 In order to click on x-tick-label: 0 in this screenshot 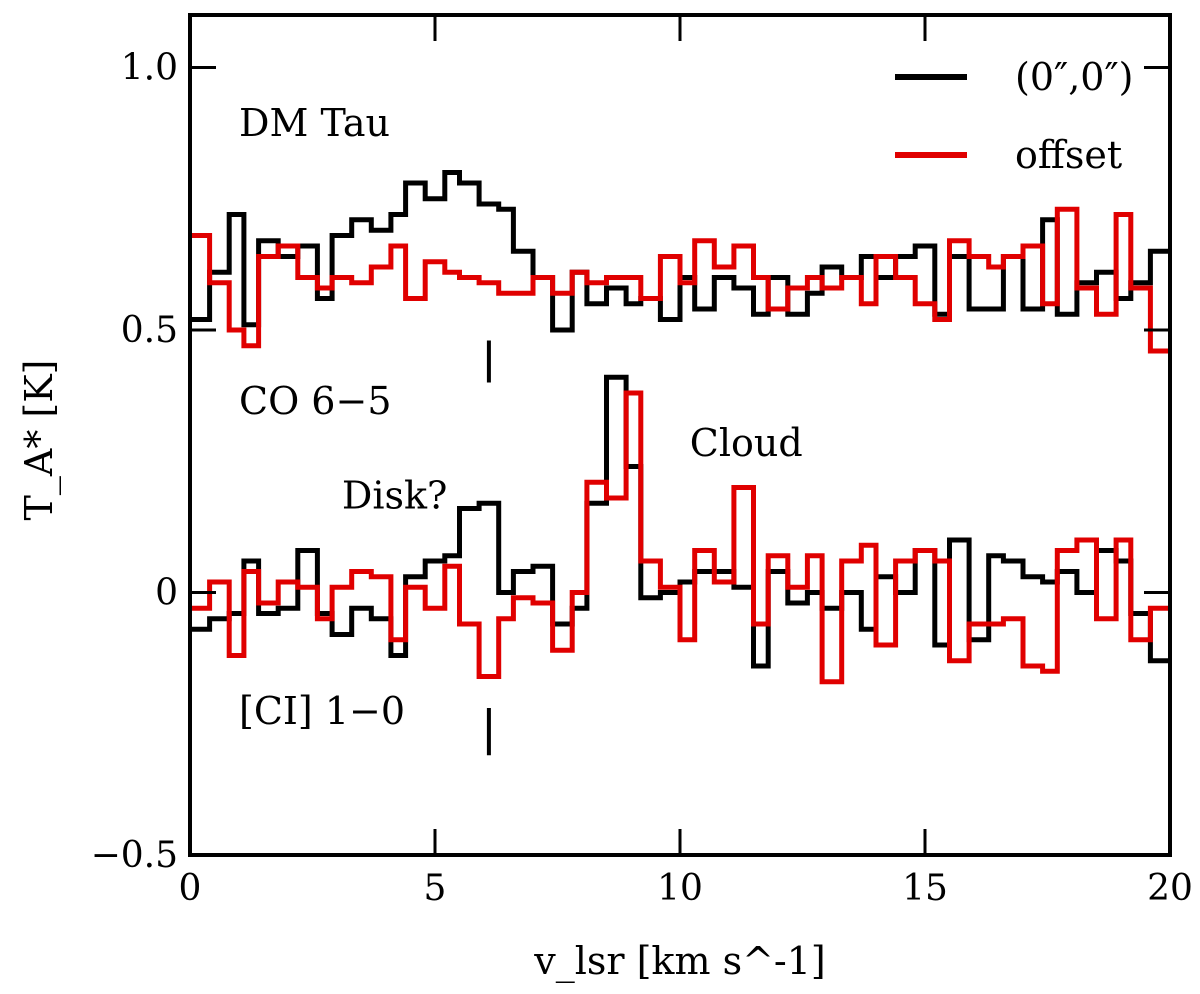, I will do `click(190, 888)`.